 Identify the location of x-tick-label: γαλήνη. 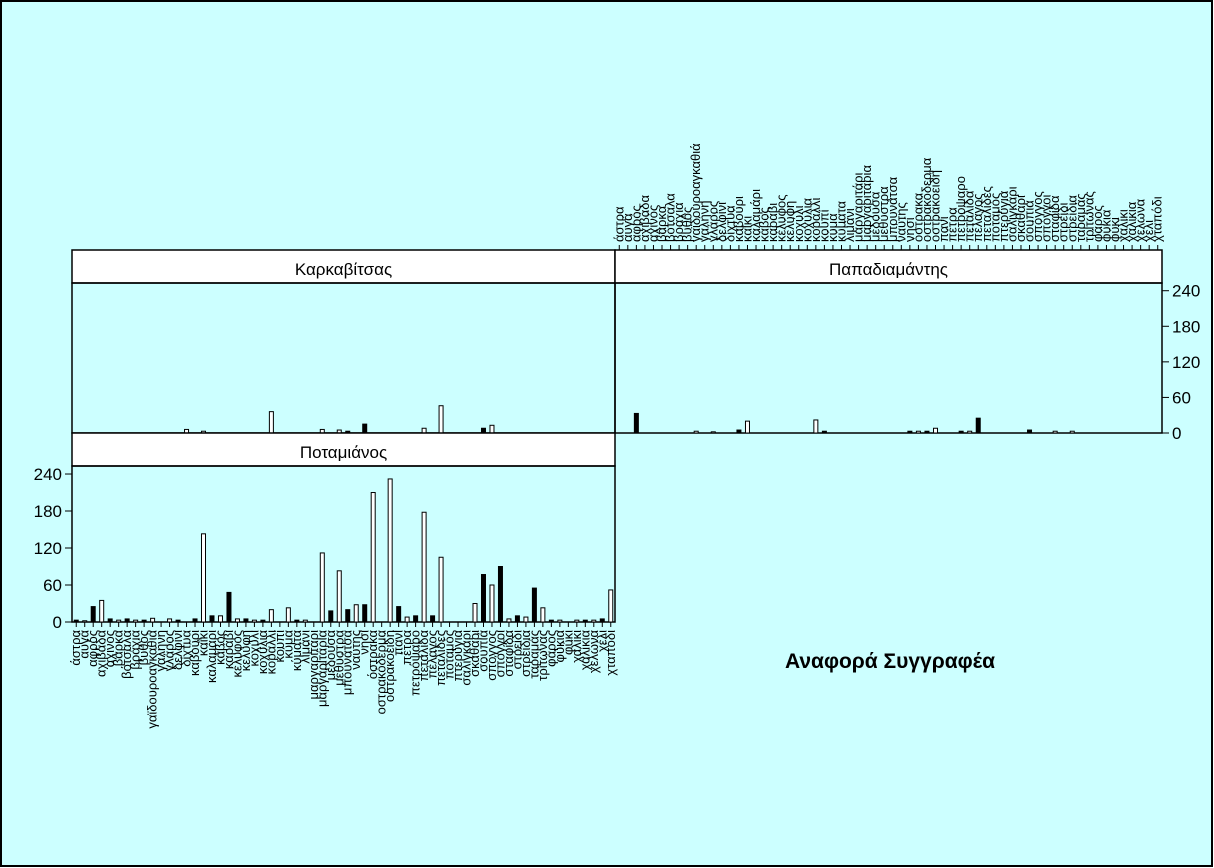
(160, 650).